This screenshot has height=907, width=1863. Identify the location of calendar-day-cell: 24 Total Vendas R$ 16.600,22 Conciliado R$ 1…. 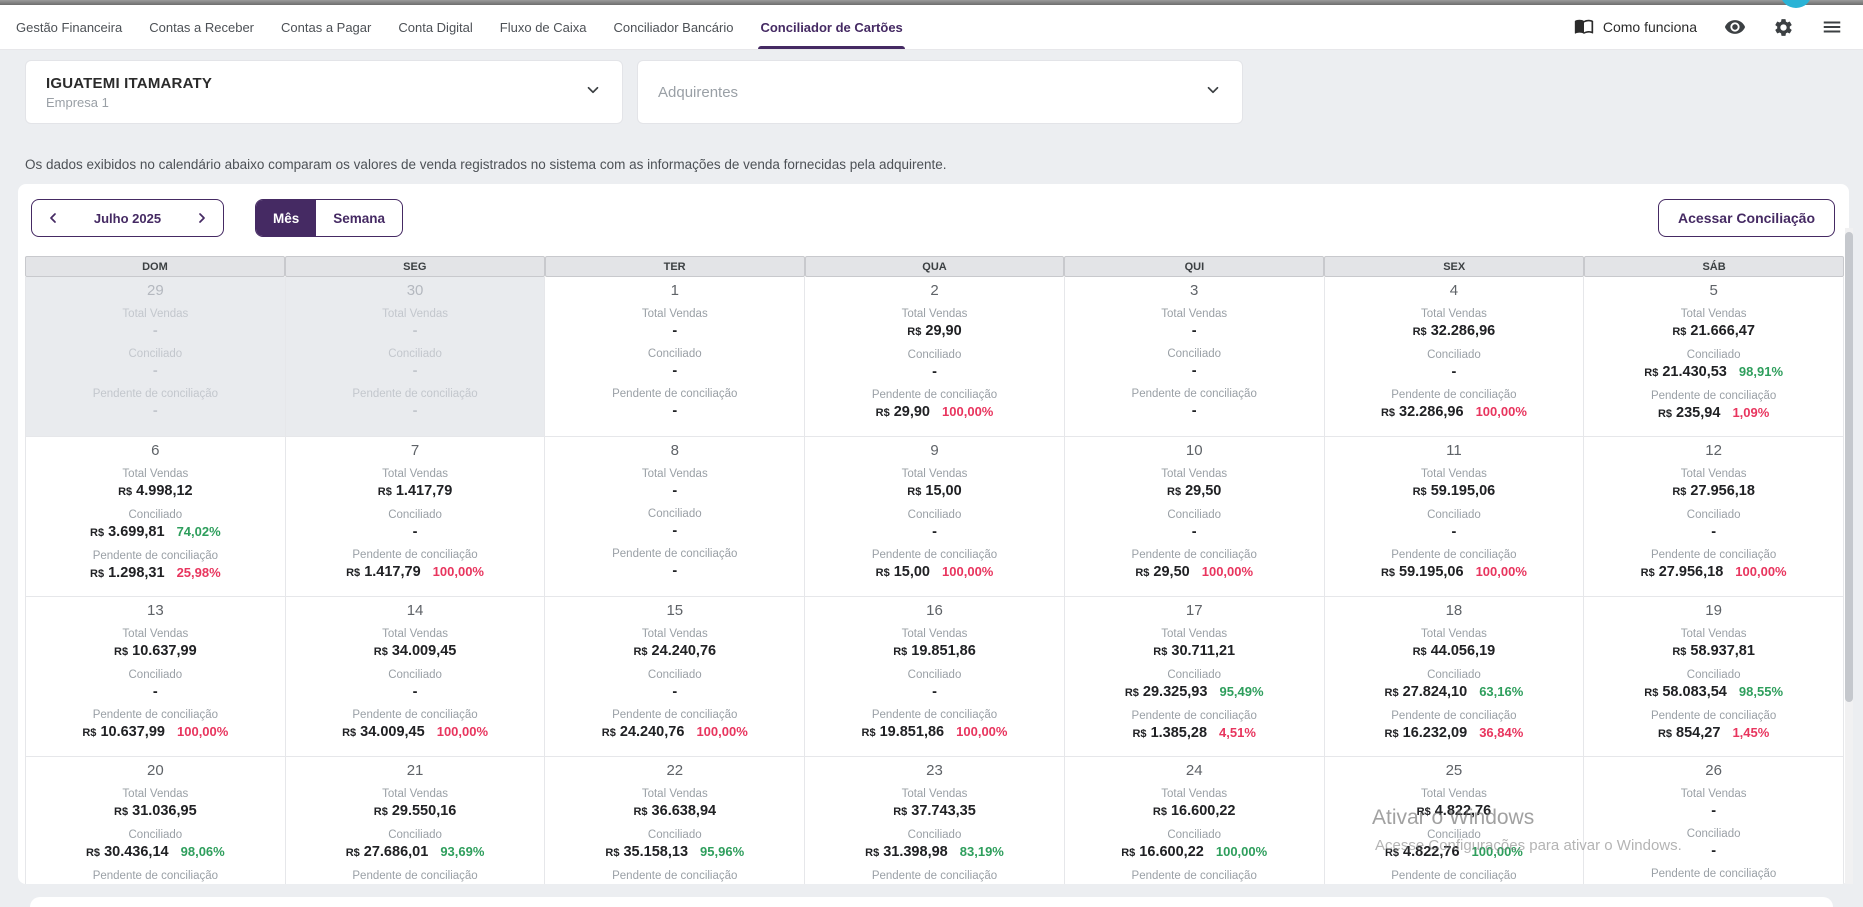
(1194, 820).